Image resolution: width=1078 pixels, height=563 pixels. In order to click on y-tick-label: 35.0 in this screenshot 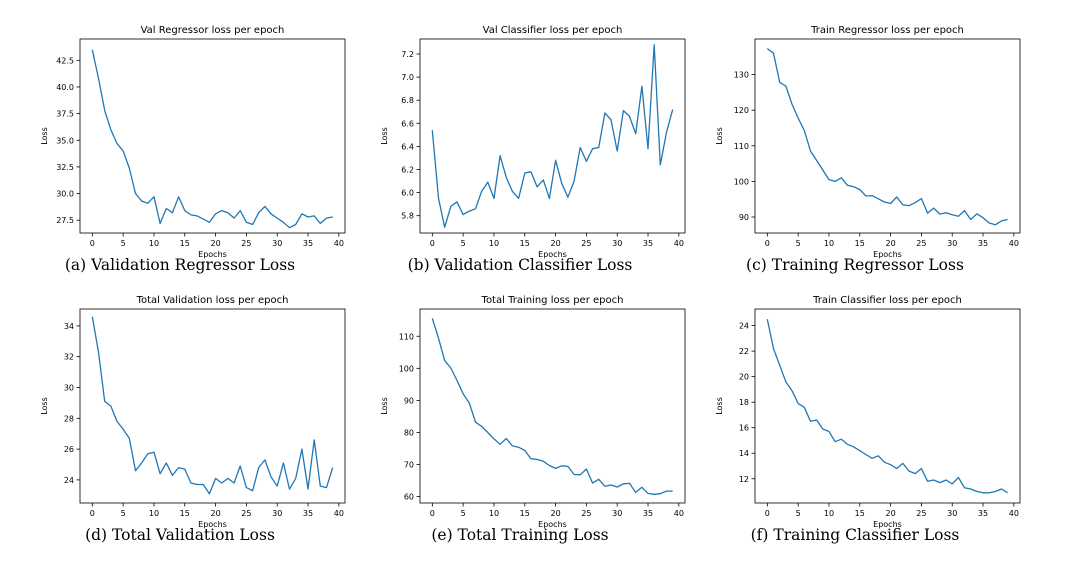, I will do `click(65, 140)`.